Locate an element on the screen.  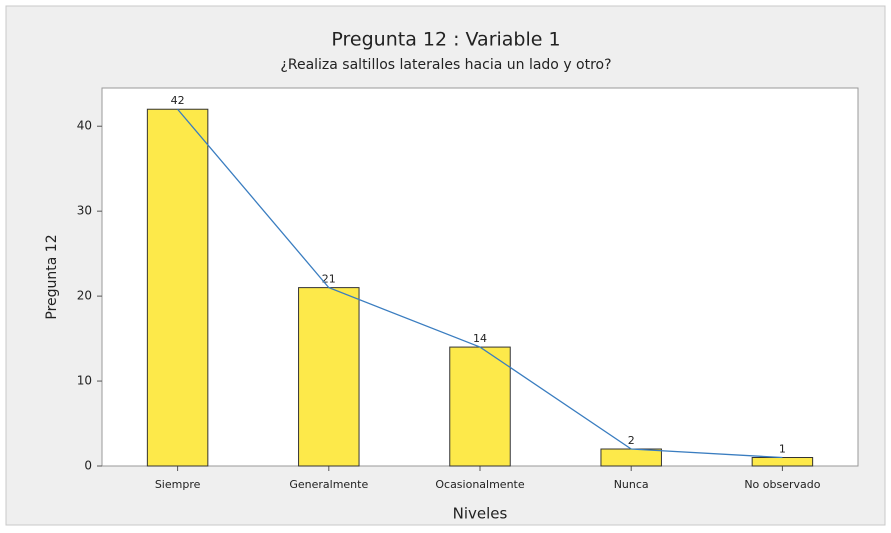
data-label: 42 is located at coordinates (178, 100).